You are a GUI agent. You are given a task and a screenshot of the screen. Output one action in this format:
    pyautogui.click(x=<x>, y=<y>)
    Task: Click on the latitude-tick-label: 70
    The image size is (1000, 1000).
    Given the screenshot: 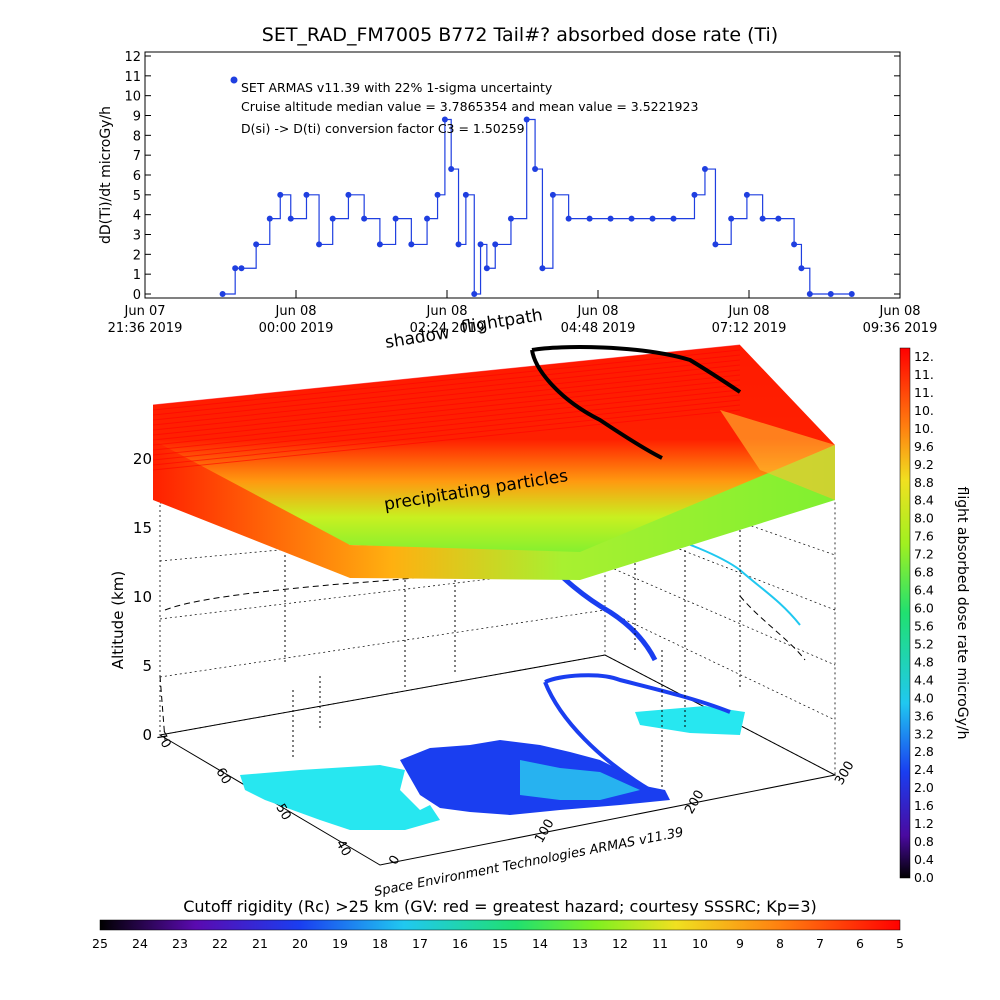 What is the action you would take?
    pyautogui.click(x=162, y=740)
    